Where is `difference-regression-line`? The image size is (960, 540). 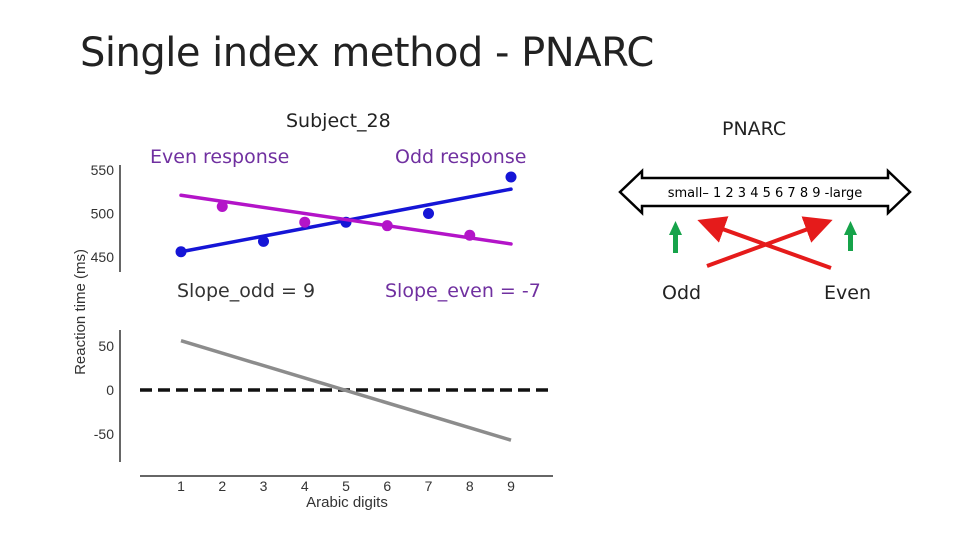
difference-regression-line is located at coordinates (346, 390).